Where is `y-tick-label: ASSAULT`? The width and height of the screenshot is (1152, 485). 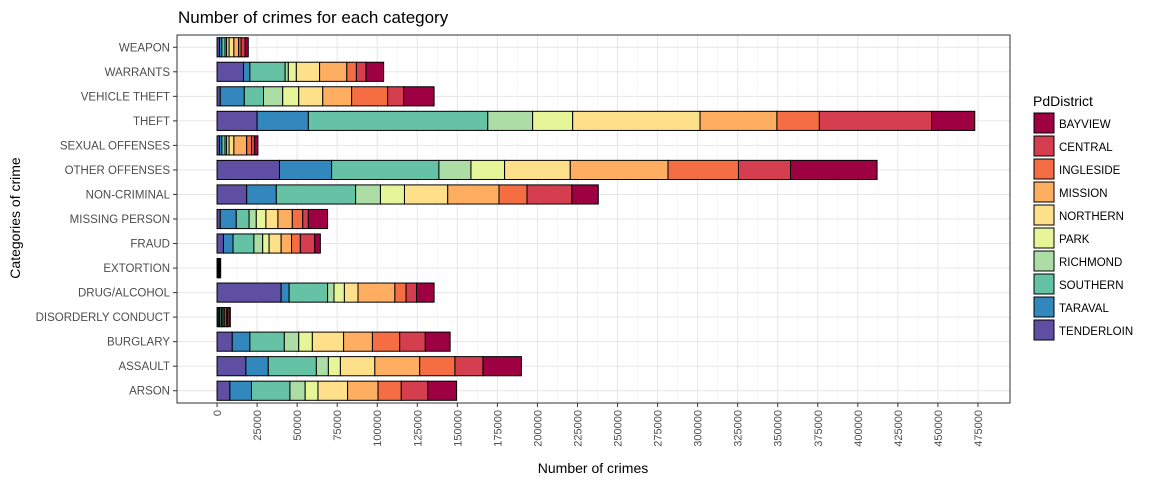 y-tick-label: ASSAULT is located at coordinates (144, 367).